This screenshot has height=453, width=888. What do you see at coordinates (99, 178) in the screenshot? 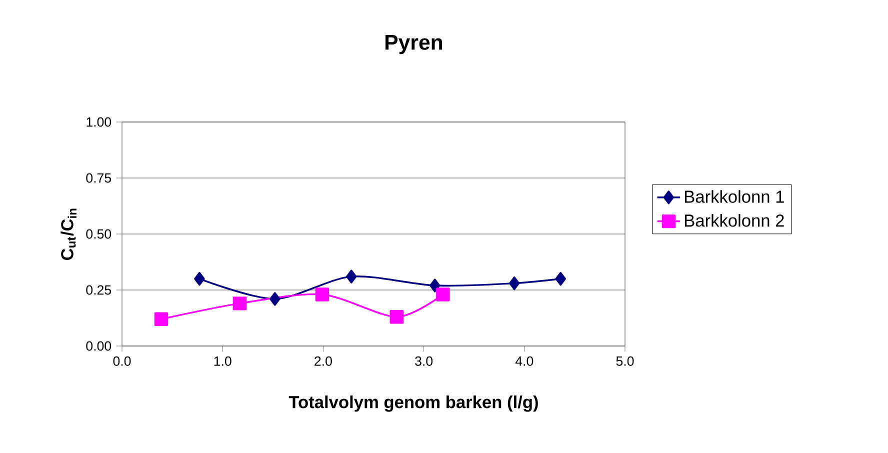
I see `y-tick-label: 0.75` at bounding box center [99, 178].